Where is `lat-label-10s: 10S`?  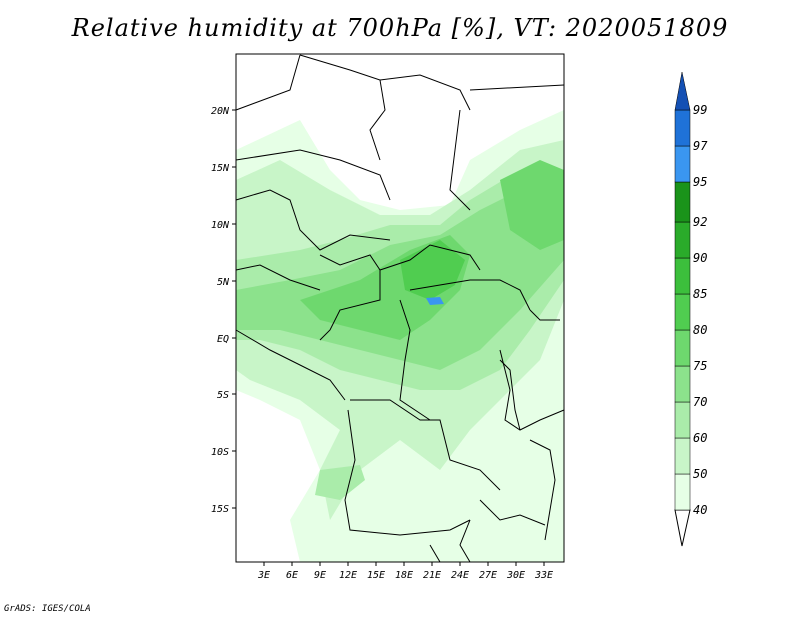 lat-label-10s: 10S is located at coordinates (220, 452).